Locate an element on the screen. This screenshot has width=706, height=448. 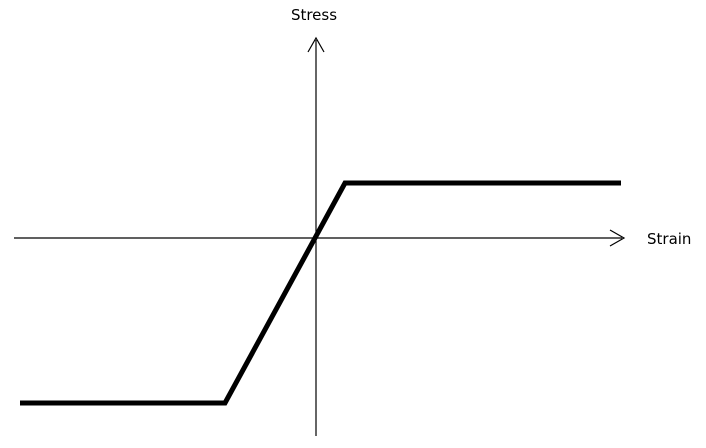
strain-axis-arrowhead is located at coordinates (617, 238).